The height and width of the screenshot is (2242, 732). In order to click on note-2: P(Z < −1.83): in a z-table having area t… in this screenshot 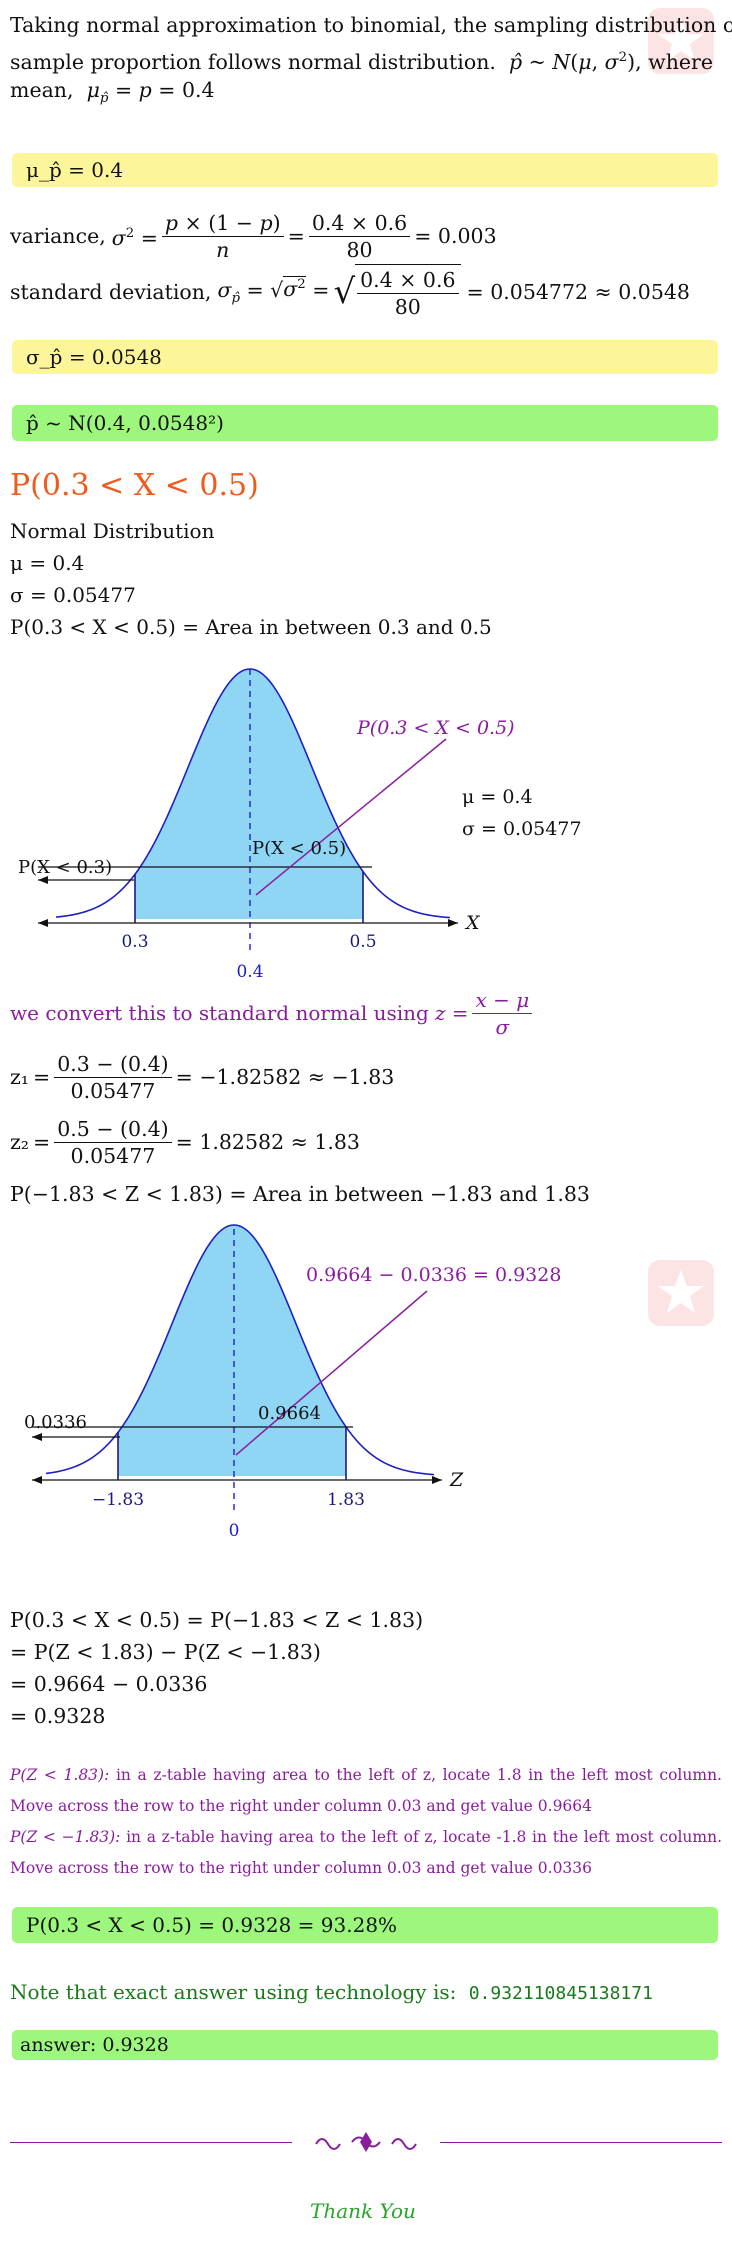, I will do `click(366, 1853)`.